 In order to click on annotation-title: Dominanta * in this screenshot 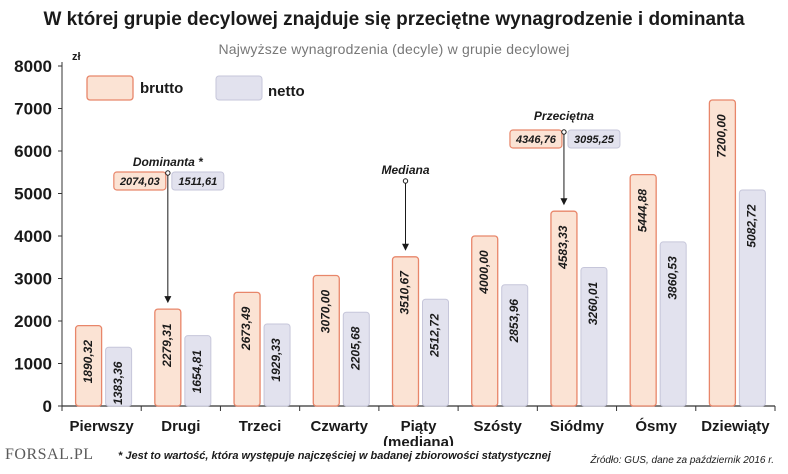, I will do `click(168, 162)`.